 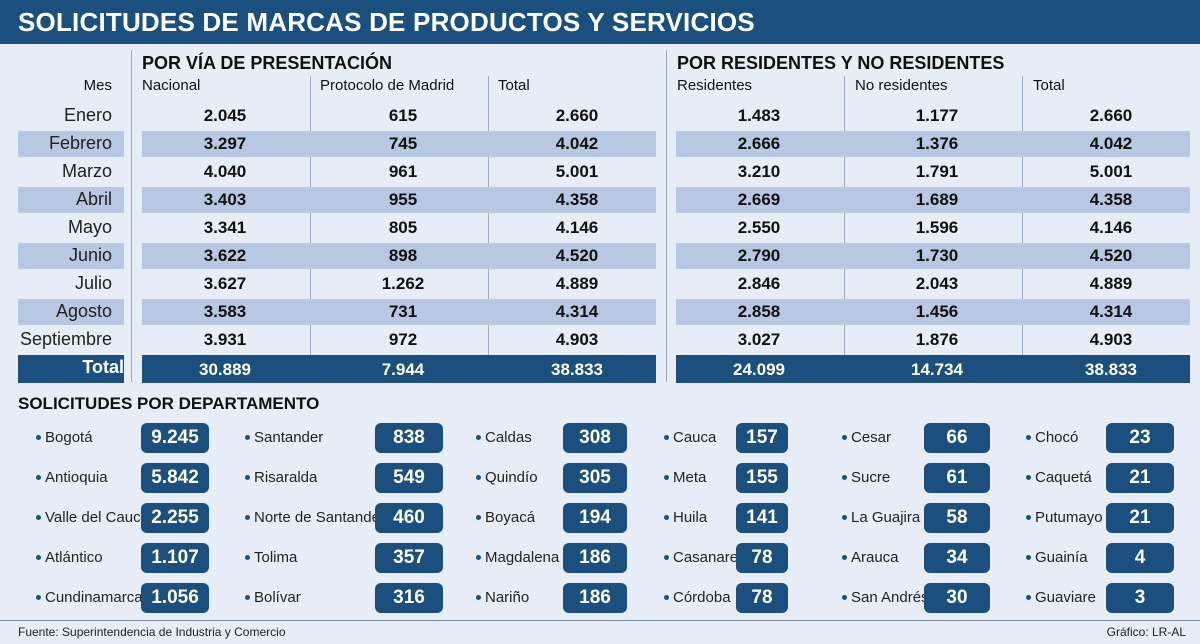 What do you see at coordinates (937, 369) in the screenshot?
I see `total-cell: 14.734` at bounding box center [937, 369].